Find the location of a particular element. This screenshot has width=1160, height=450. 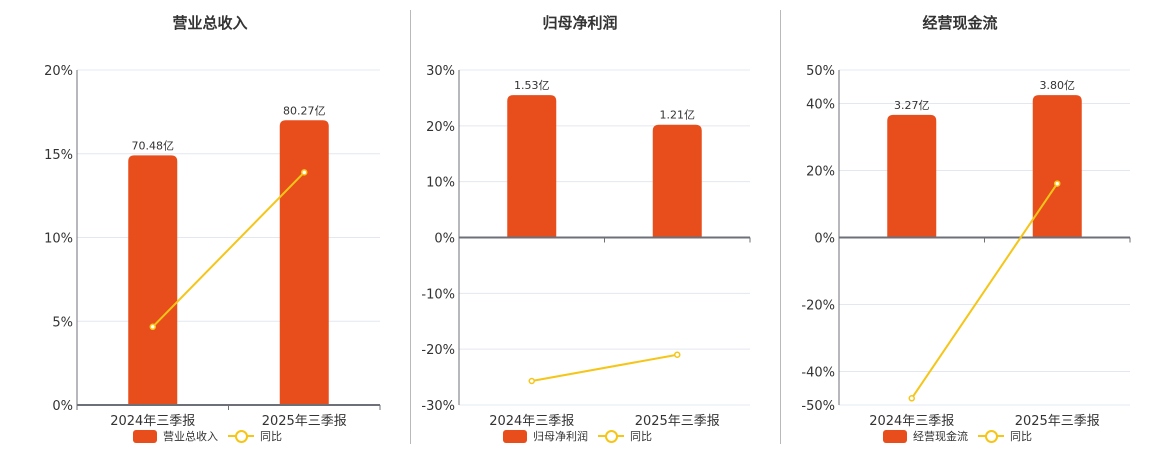

y-tick-label: -50% is located at coordinates (818, 406).